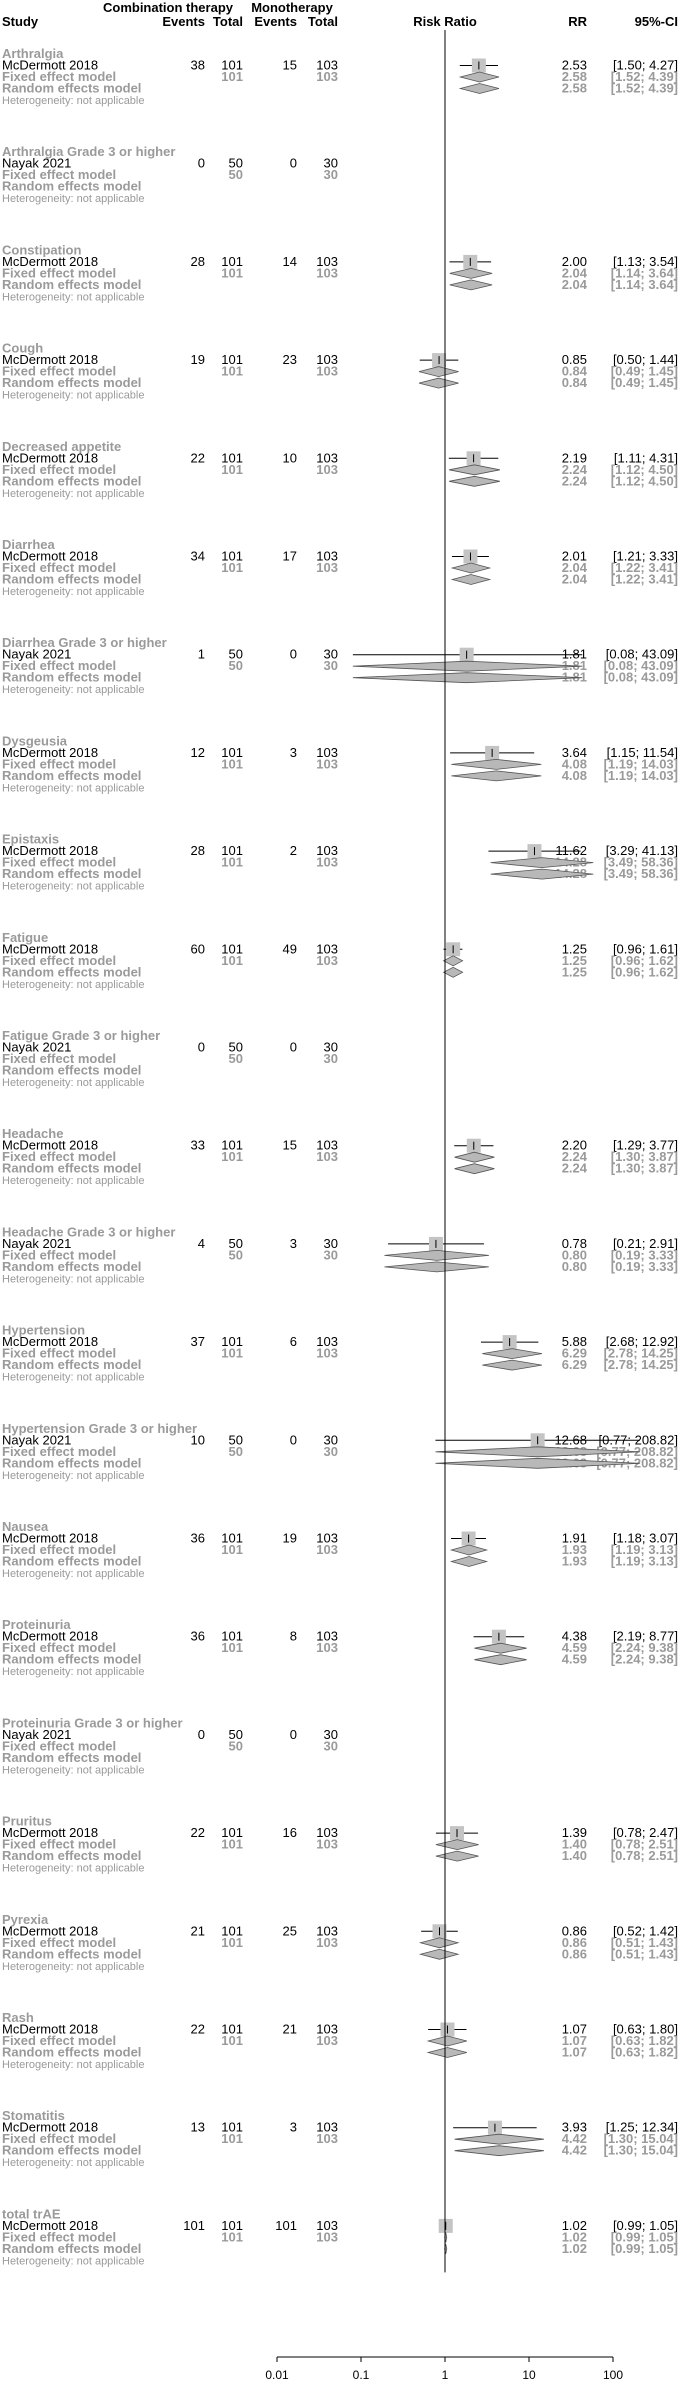 The image size is (683, 2387). What do you see at coordinates (575, 579) in the screenshot?
I see `random-rr: 2.04` at bounding box center [575, 579].